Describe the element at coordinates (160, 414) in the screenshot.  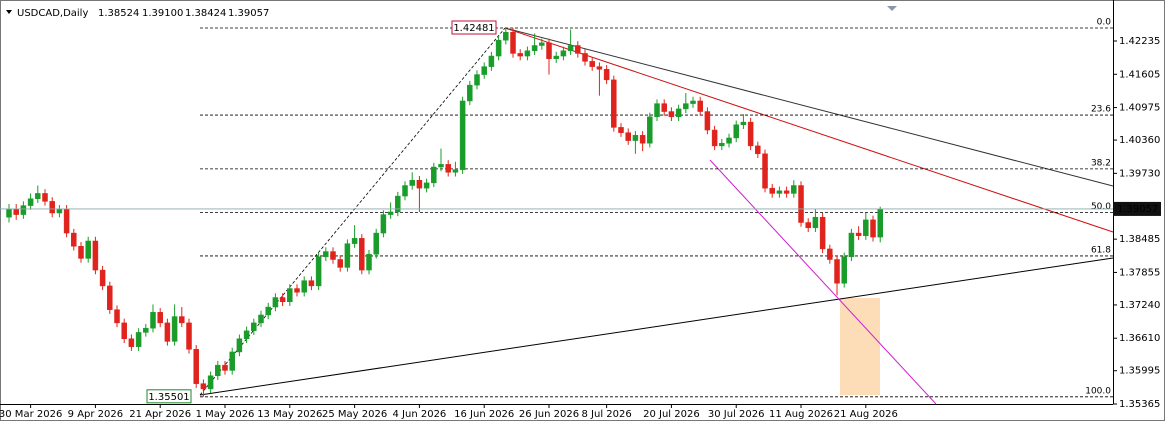
I see `x-tick-label: 21 Apr 2026` at that location.